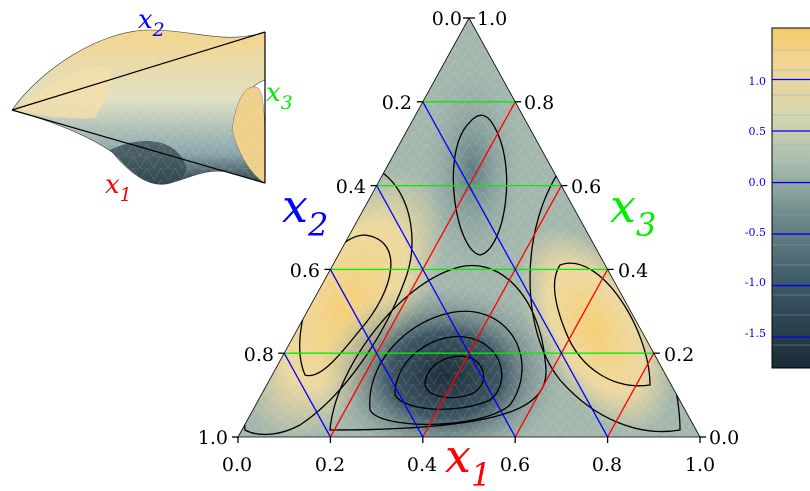 The height and width of the screenshot is (491, 810). I want to click on inset-x2-label: x2, so click(151, 23).